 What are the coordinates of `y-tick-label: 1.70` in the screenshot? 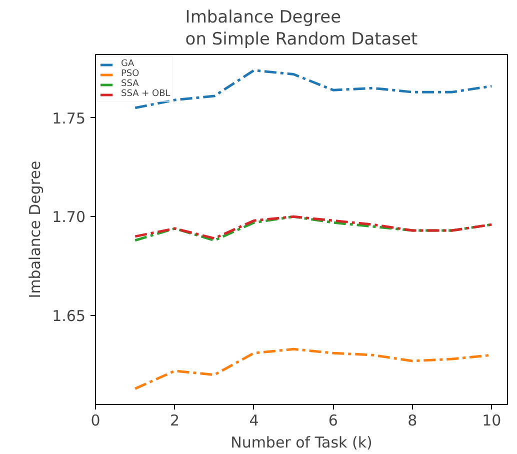 It's located at (69, 217).